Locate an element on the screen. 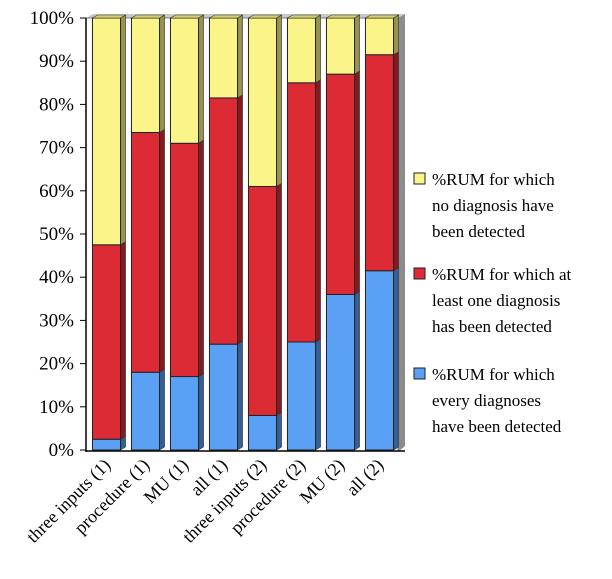 Image resolution: width=612 pixels, height=579 pixels. y-tick-label: 90% is located at coordinates (56, 61).